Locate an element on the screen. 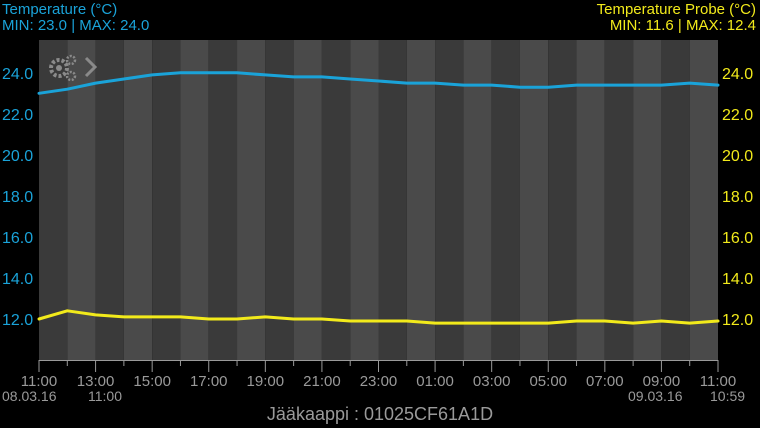 The height and width of the screenshot is (428, 760). temperature-title: Temperature (°C) is located at coordinates (60, 9).